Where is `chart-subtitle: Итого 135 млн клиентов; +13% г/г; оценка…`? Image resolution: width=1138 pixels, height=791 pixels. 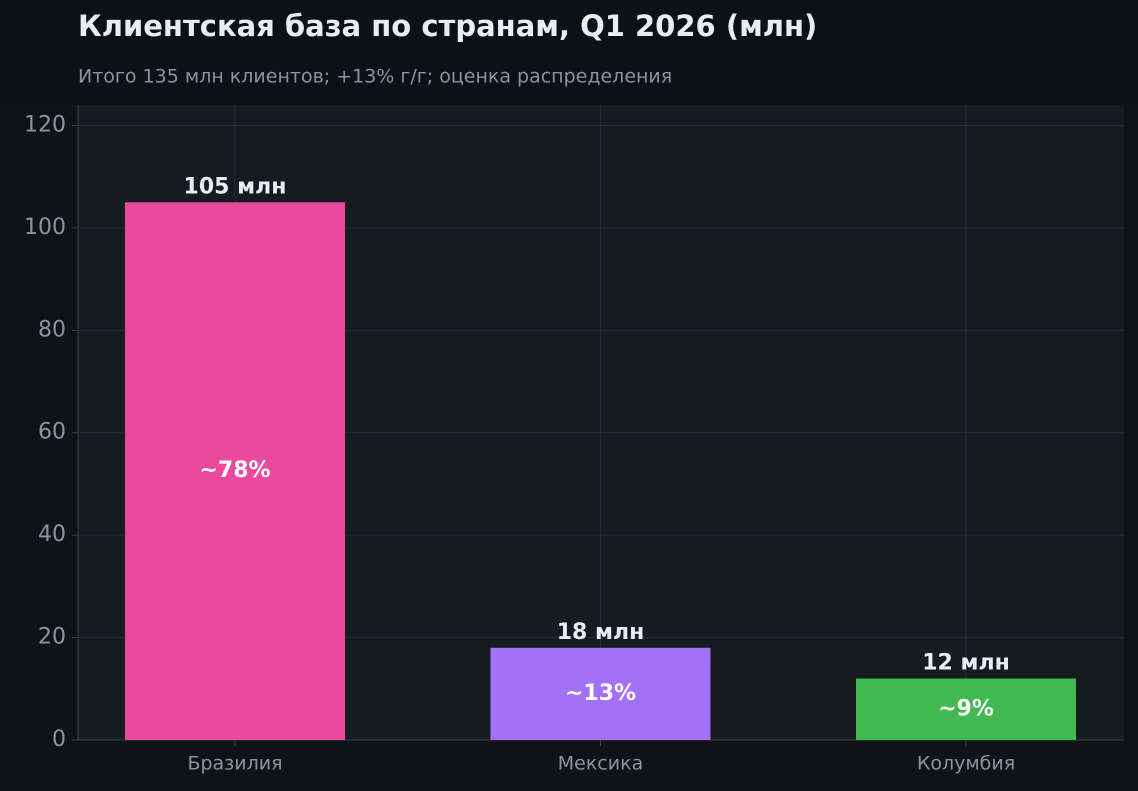
chart-subtitle: Итого 135 млн клиентов; +13% г/г; оценка… is located at coordinates (375, 77).